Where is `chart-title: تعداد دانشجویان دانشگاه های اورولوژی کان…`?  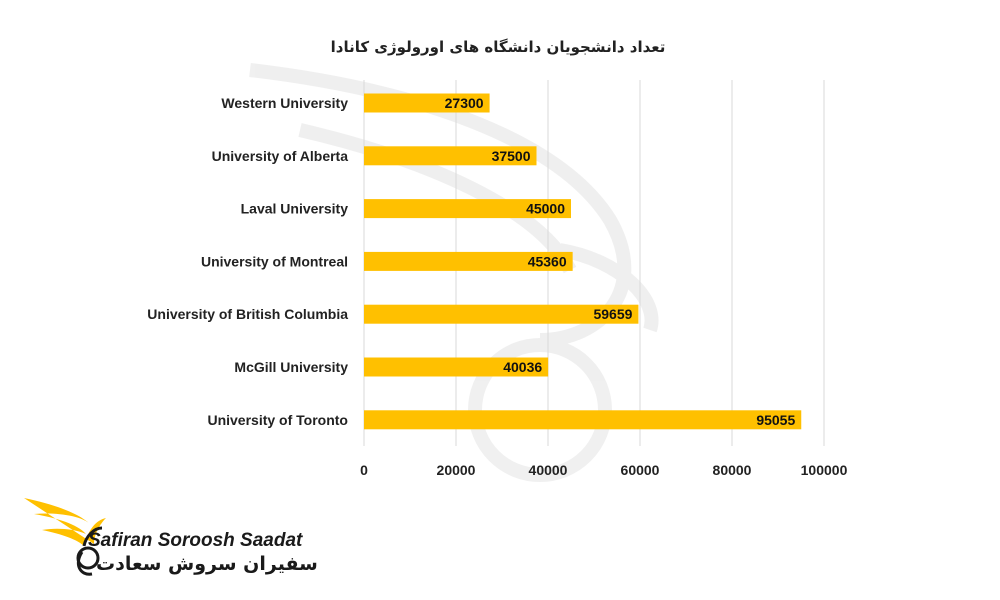
chart-title: تعداد دانشجویان دانشگاه های اورولوژی کان… is located at coordinates (498, 47).